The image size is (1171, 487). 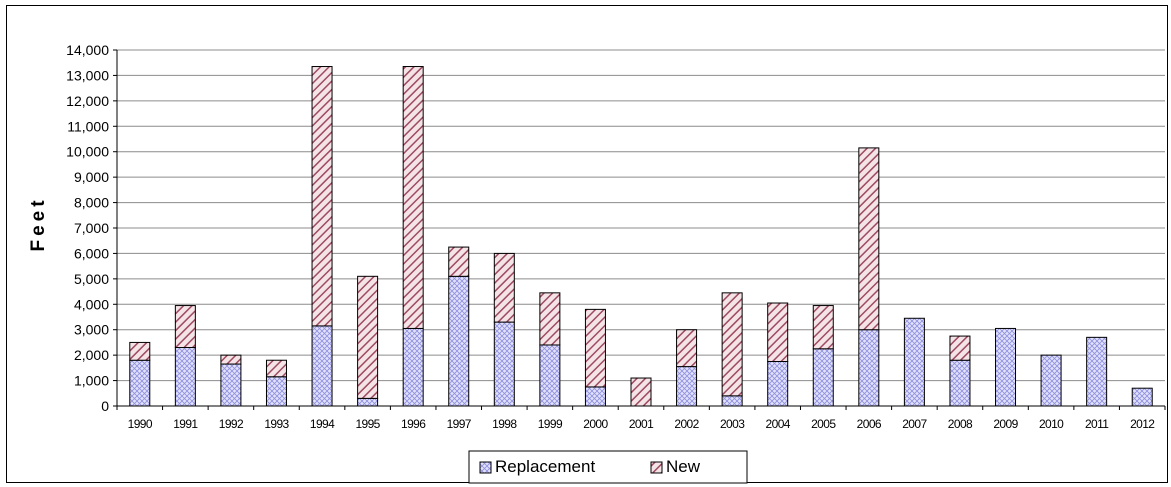 I want to click on y-tick-label: 7,000, so click(x=91, y=228).